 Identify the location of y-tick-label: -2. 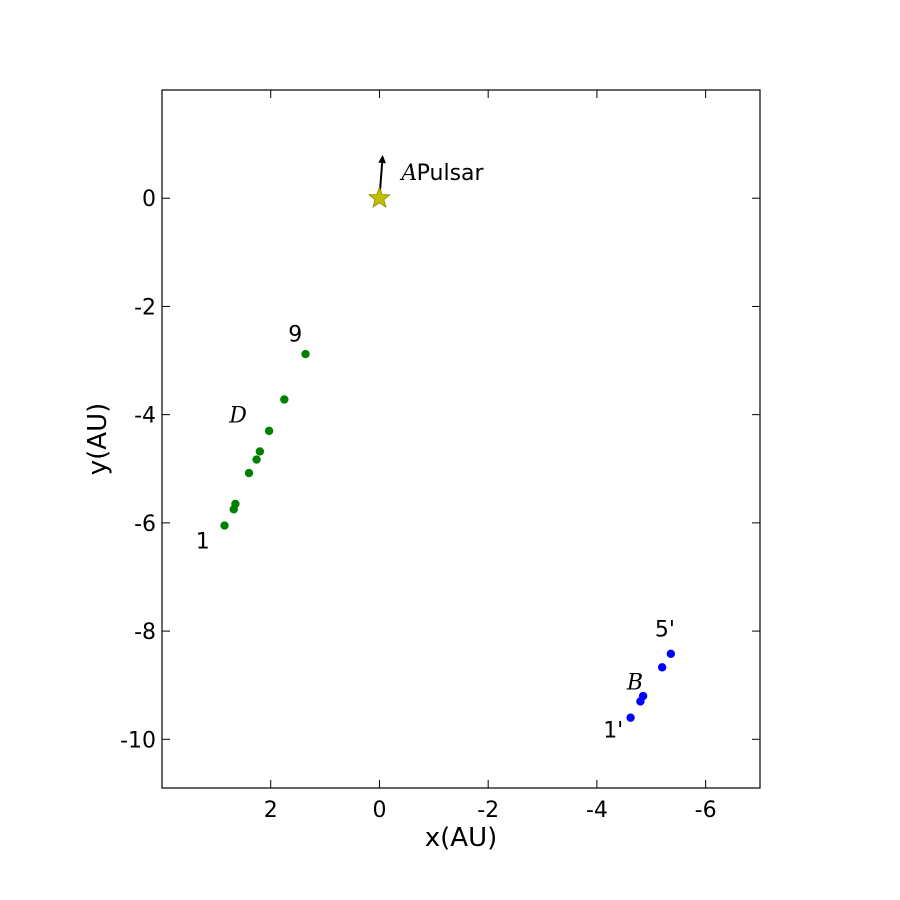
(145, 307).